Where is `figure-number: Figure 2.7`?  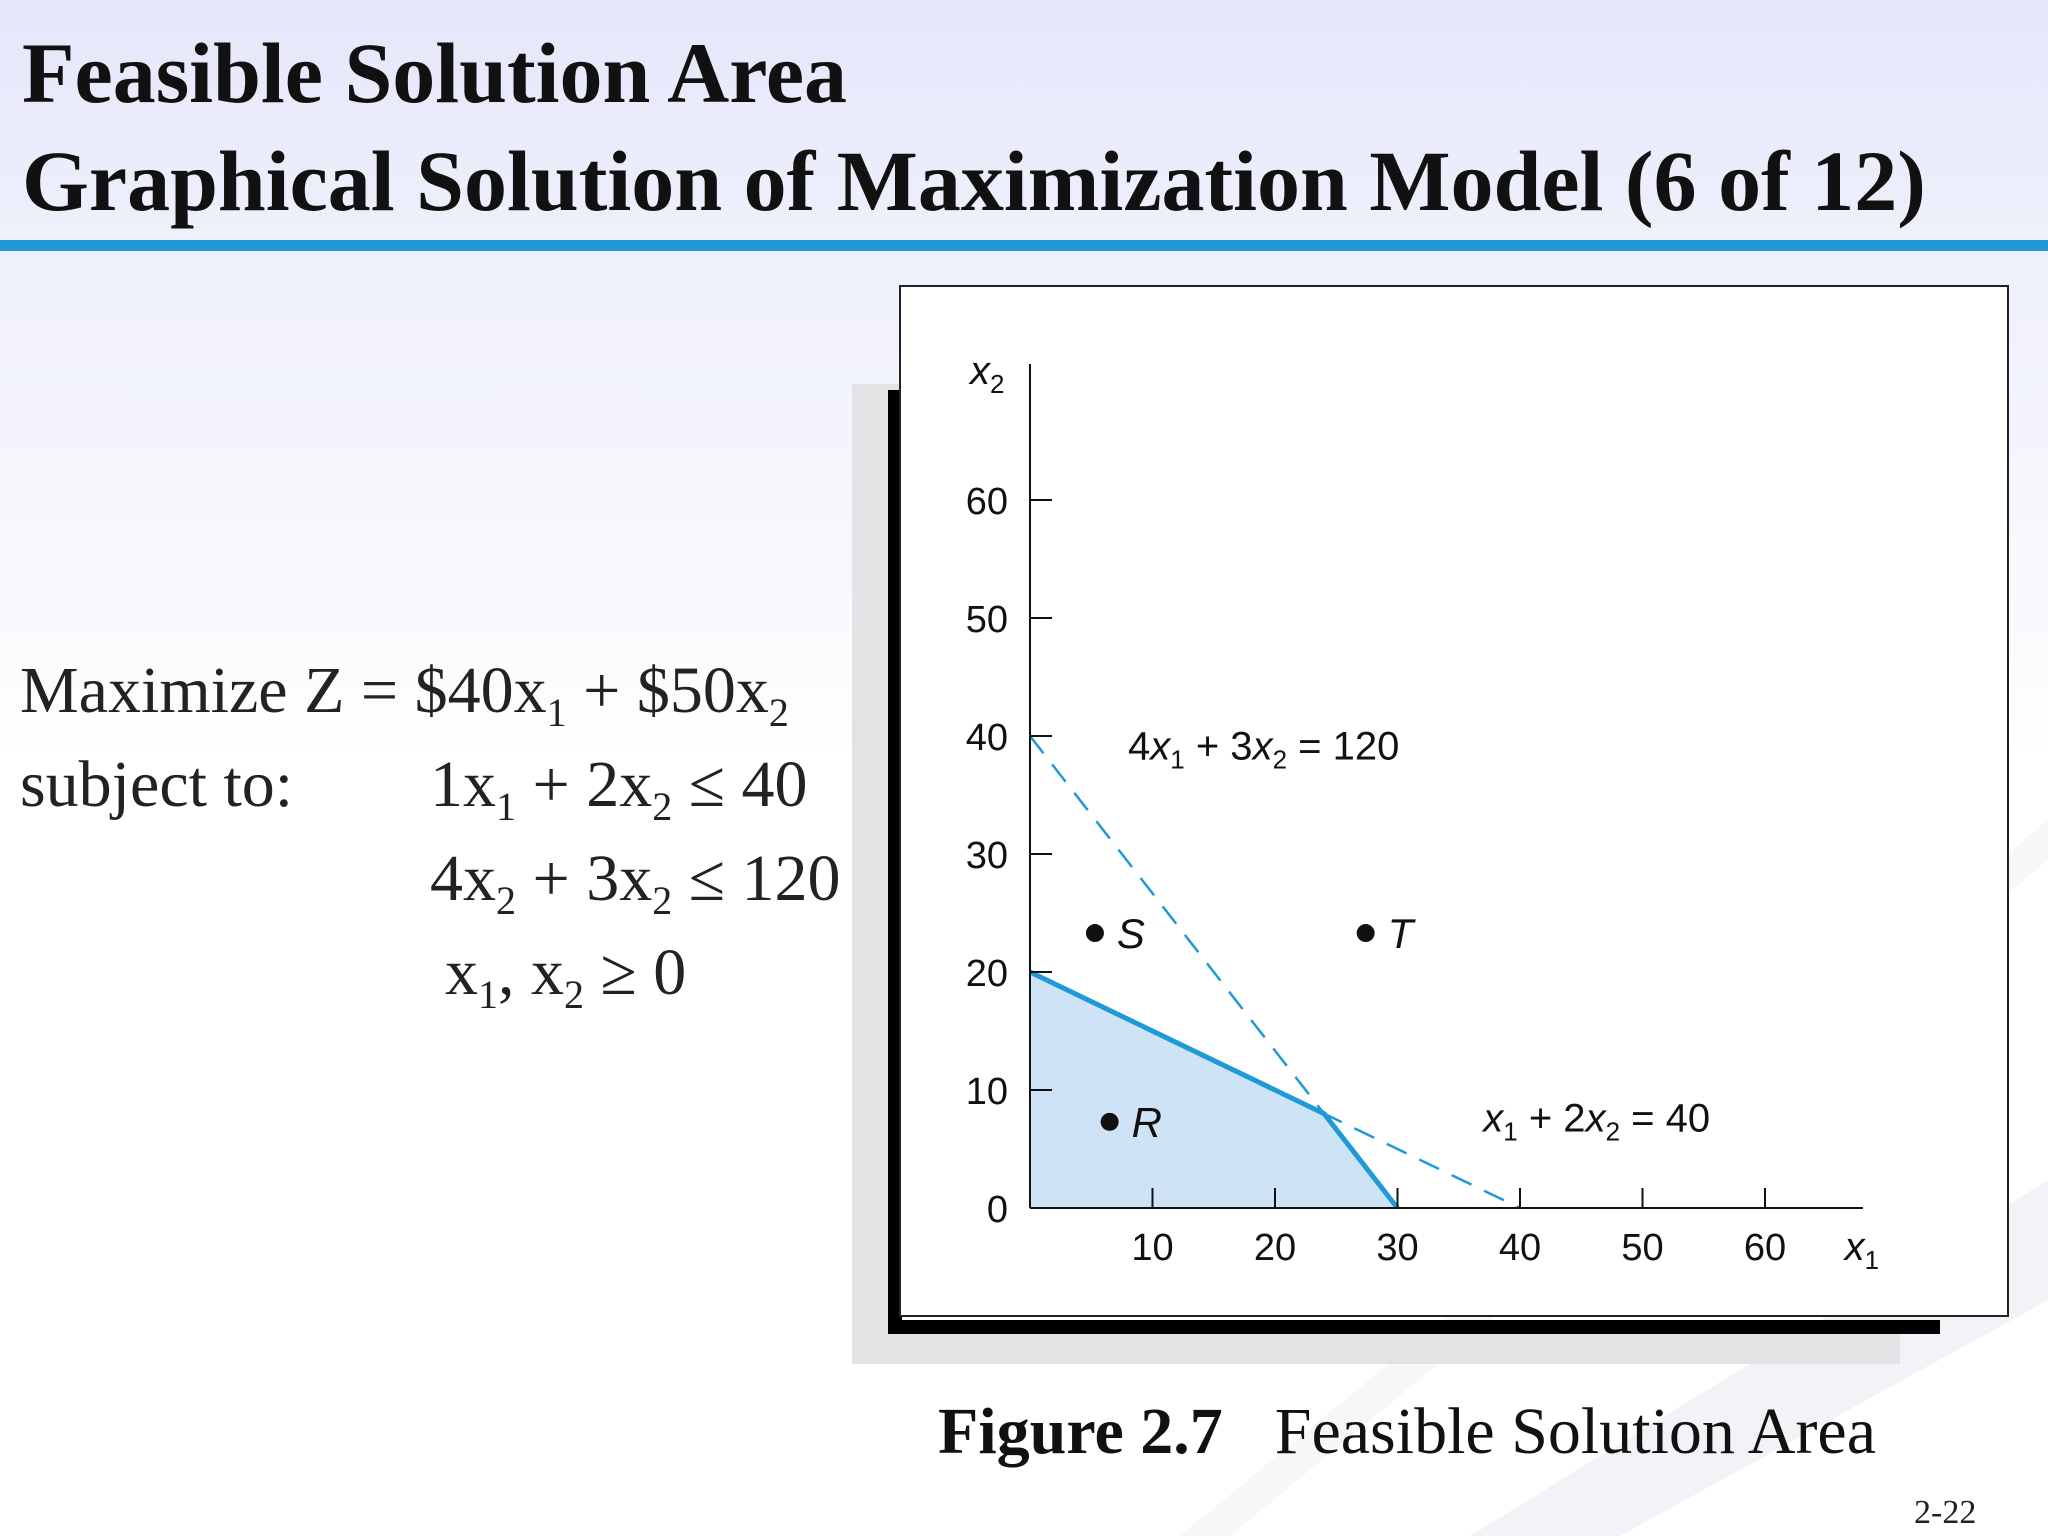
figure-number: Figure 2.7 is located at coordinates (1080, 1431).